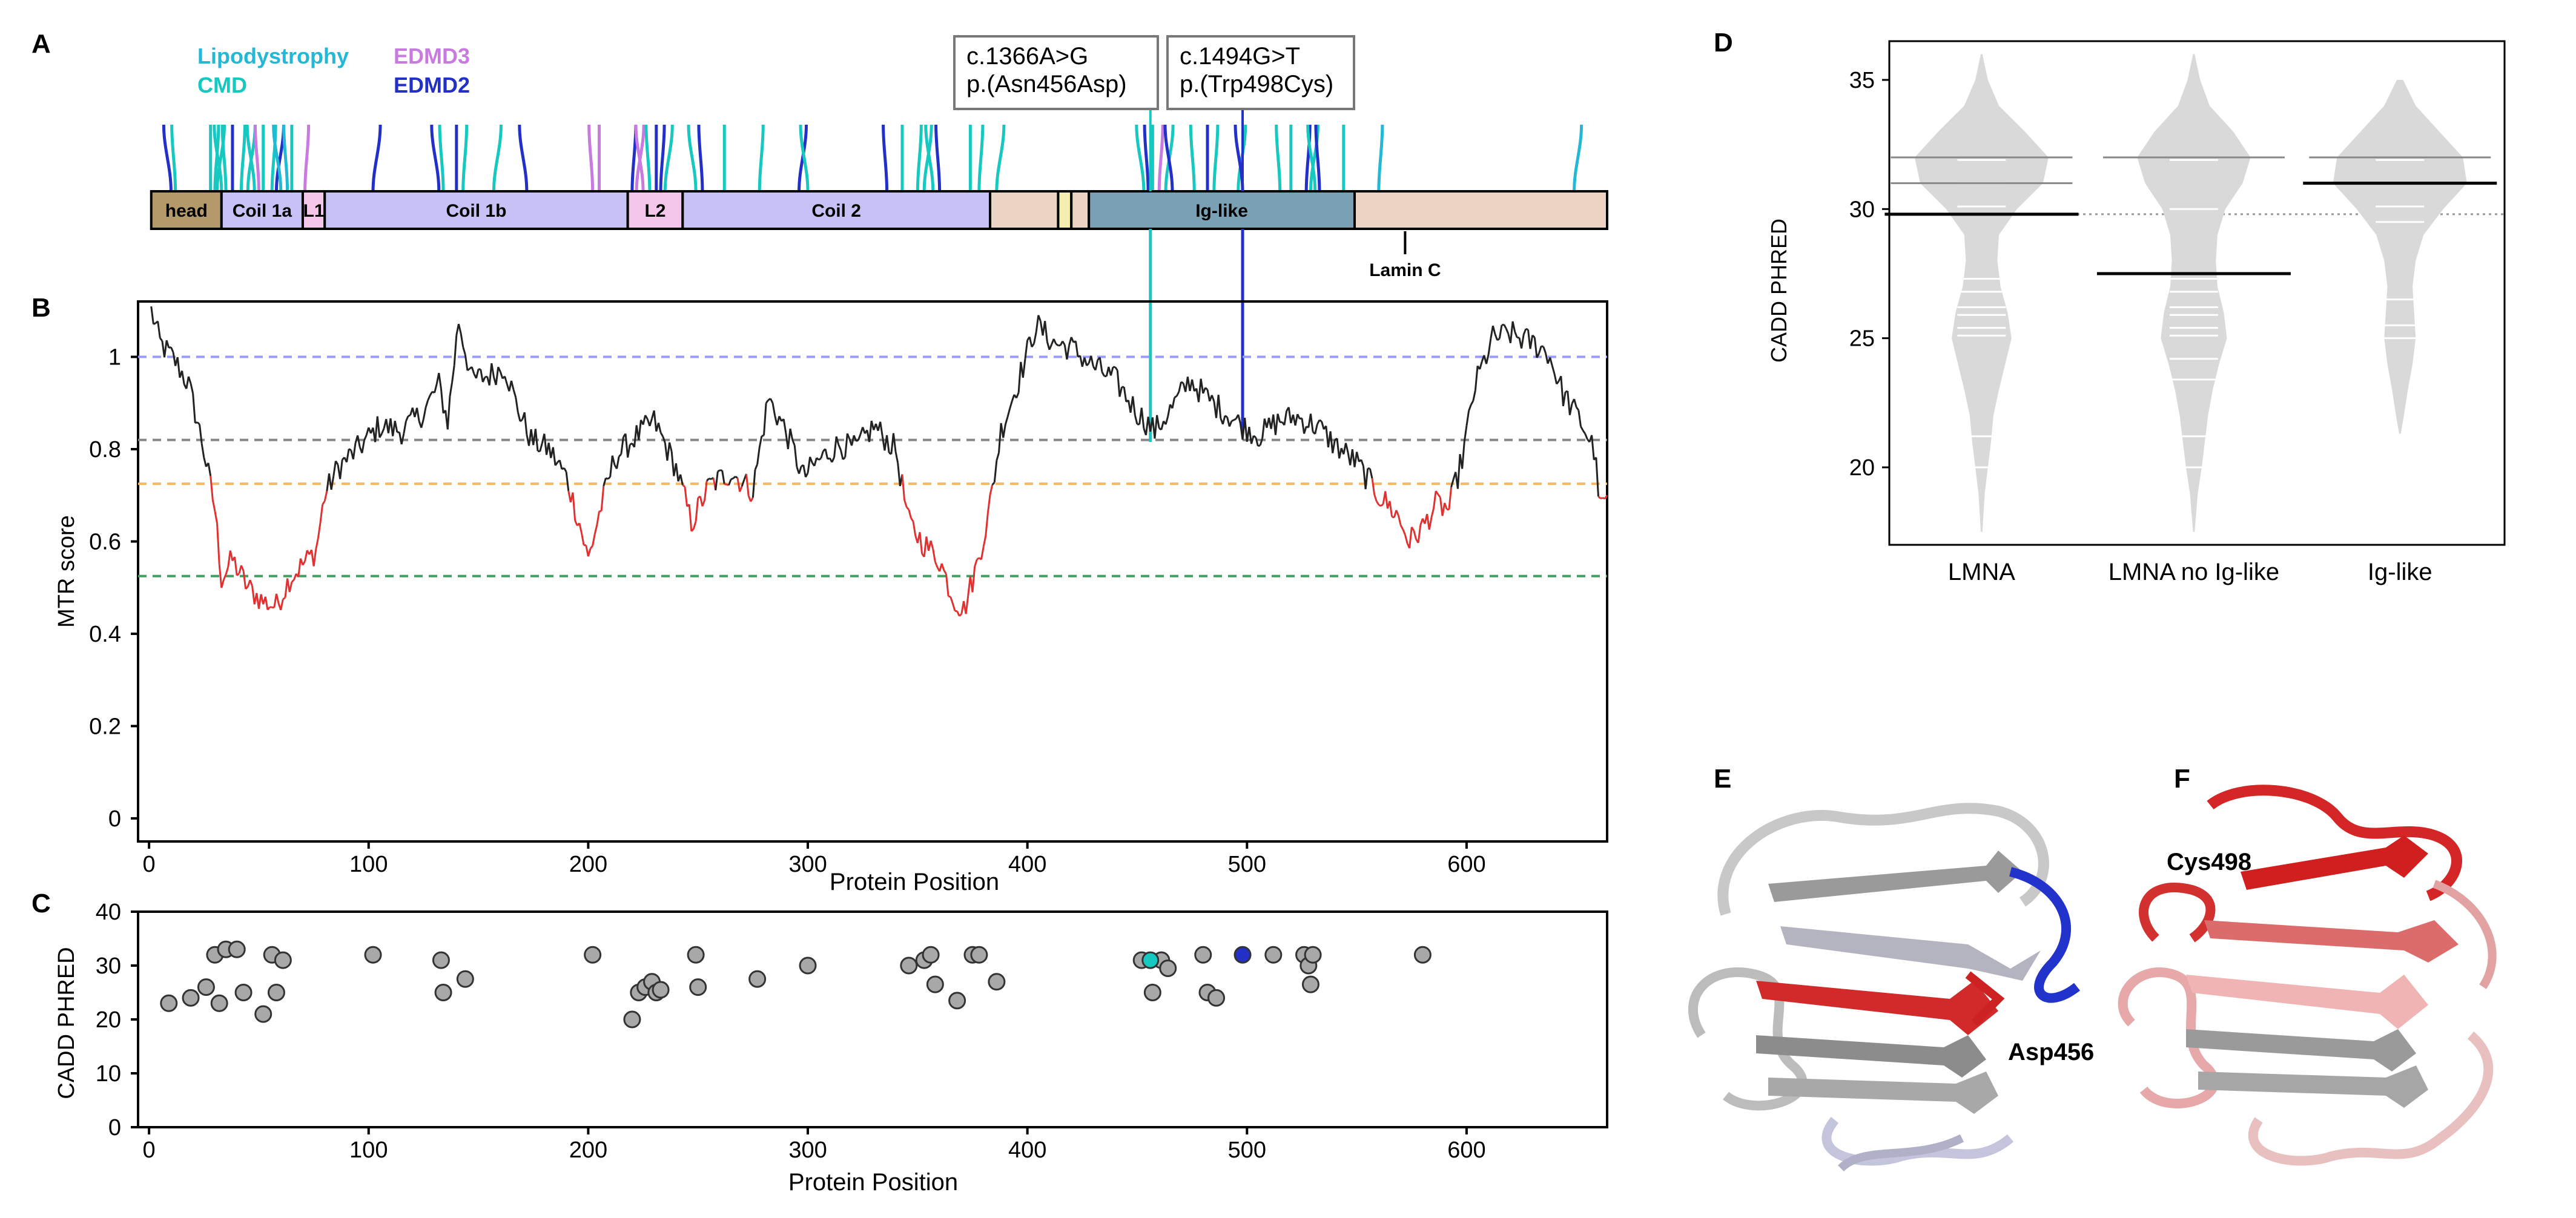 The image size is (2576, 1218). Describe the element at coordinates (2194, 293) in the screenshot. I see `violin-shape` at that location.